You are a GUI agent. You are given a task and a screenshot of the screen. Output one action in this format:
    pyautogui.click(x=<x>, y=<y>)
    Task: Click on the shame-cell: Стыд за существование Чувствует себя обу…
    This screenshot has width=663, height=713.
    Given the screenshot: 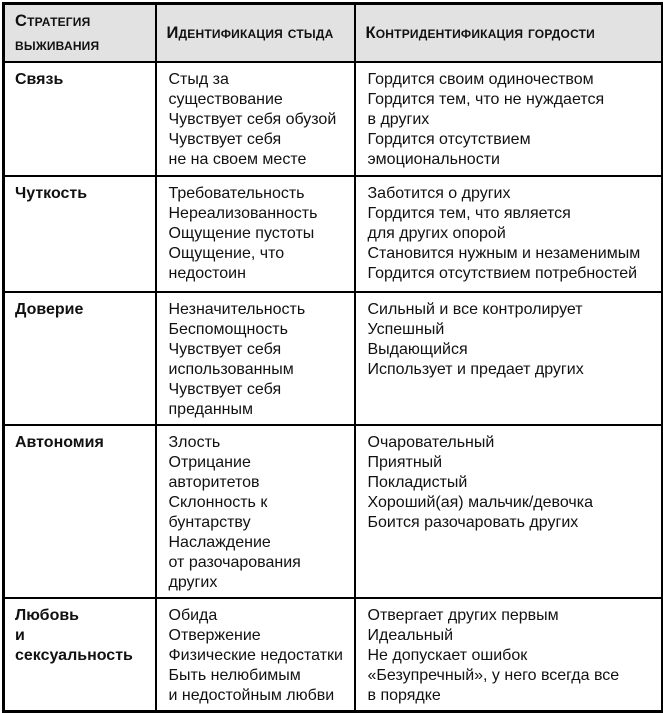 What is the action you would take?
    pyautogui.click(x=255, y=119)
    